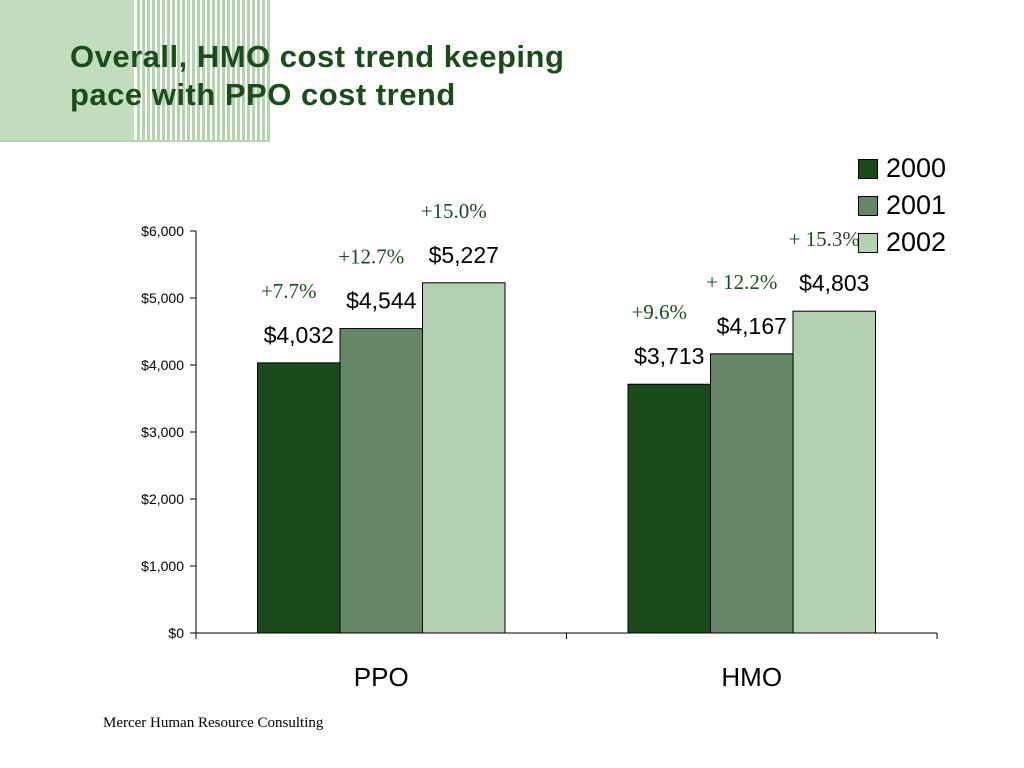 Image resolution: width=1024 pixels, height=768 pixels. I want to click on y-tick-label: $0, so click(176, 633).